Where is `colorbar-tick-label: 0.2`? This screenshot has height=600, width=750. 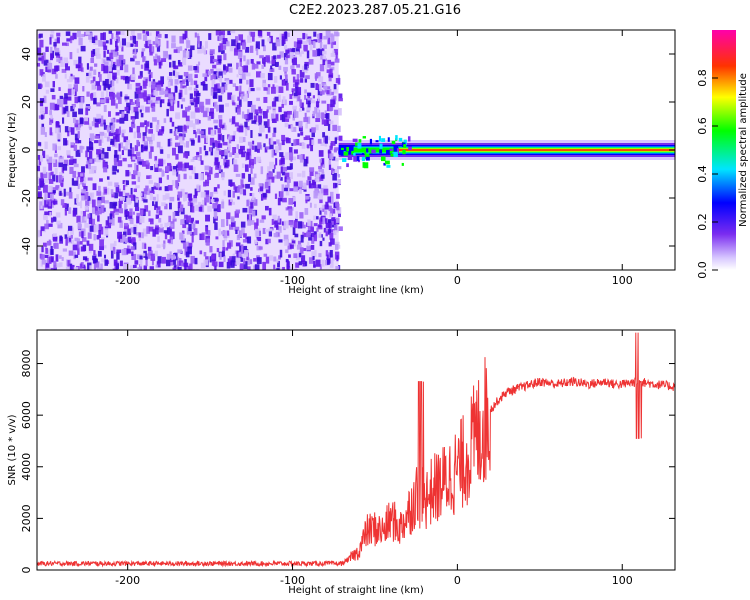
colorbar-tick-label: 0.2 is located at coordinates (702, 222).